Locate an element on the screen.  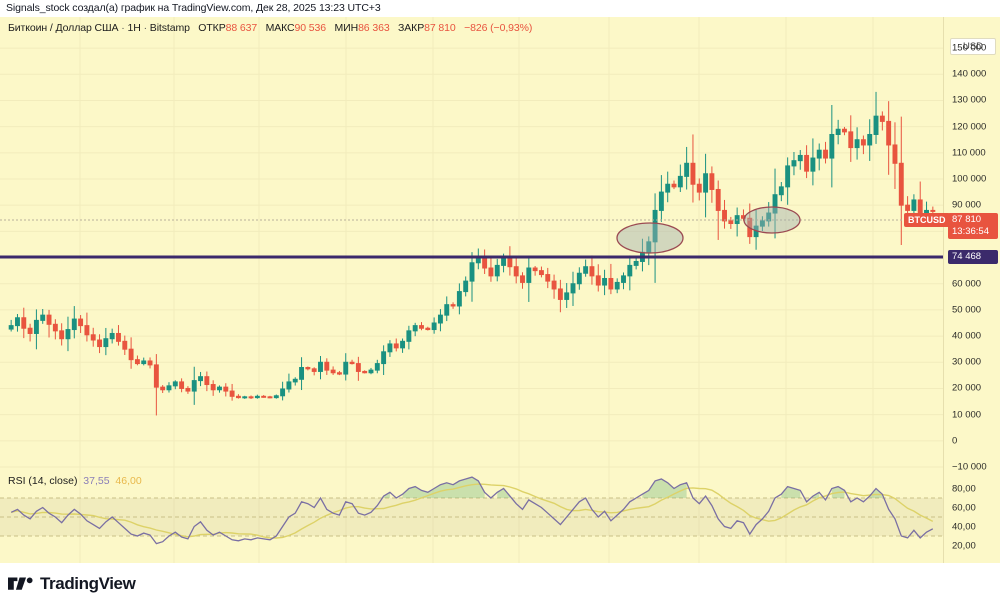
price-tick-5: 100 000 is located at coordinates (969, 179).